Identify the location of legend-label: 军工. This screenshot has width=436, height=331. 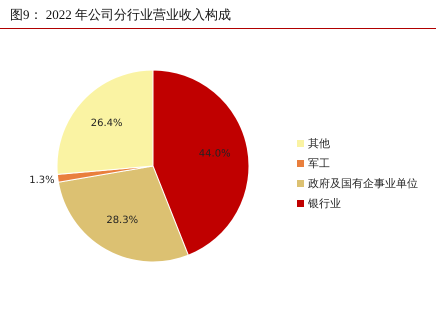
(319, 163).